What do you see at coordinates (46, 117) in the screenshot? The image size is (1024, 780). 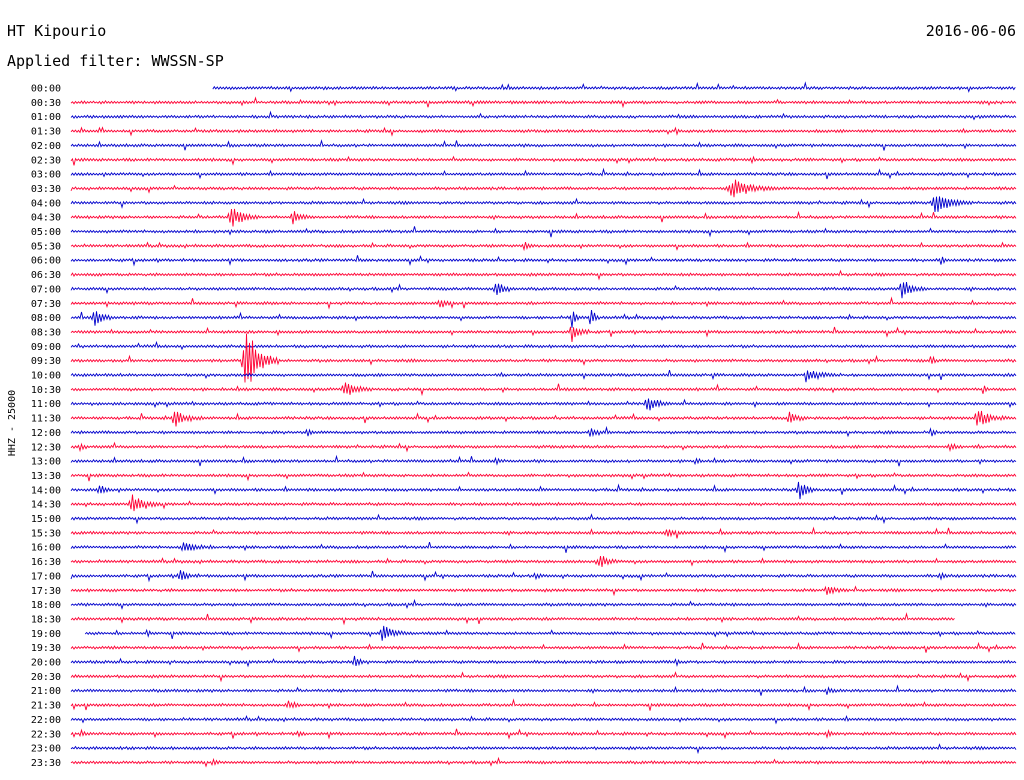 I see `row-label: 01:00` at bounding box center [46, 117].